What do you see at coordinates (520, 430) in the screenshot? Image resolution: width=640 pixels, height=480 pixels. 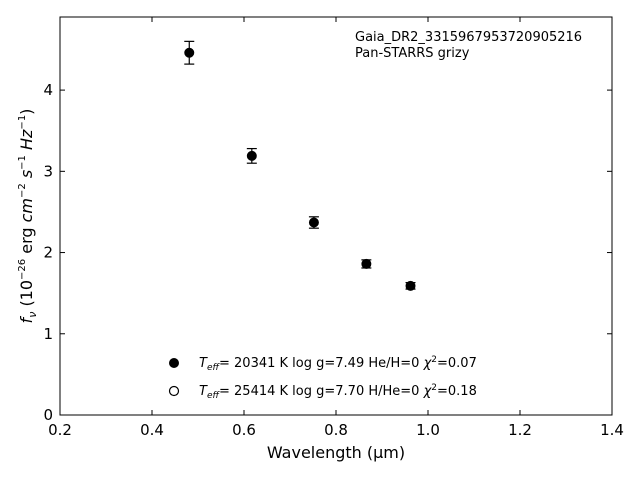 I see `x-tick-label: 1.2` at bounding box center [520, 430].